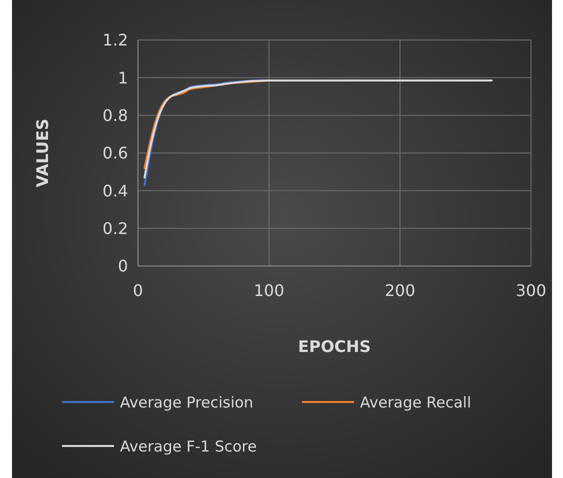 The width and height of the screenshot is (563, 478). Describe the element at coordinates (187, 402) in the screenshot. I see `legend-label: Average Precision` at that location.